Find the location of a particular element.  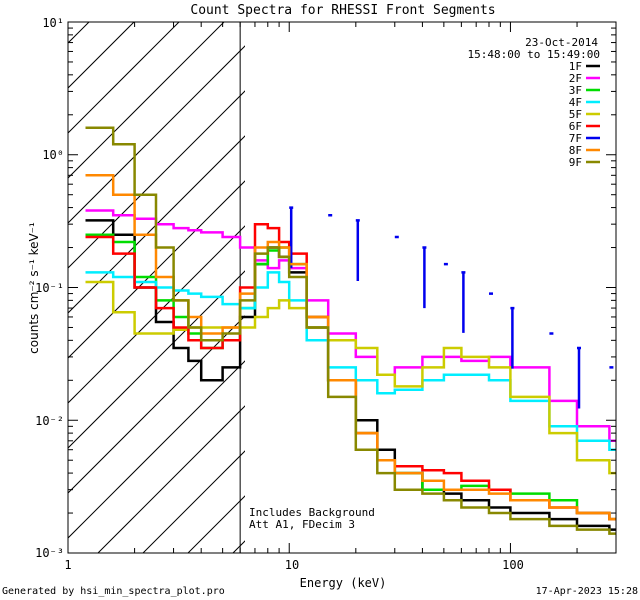

chart-title: Count Spectra for RHESSI Front Segments is located at coordinates (342, 10).